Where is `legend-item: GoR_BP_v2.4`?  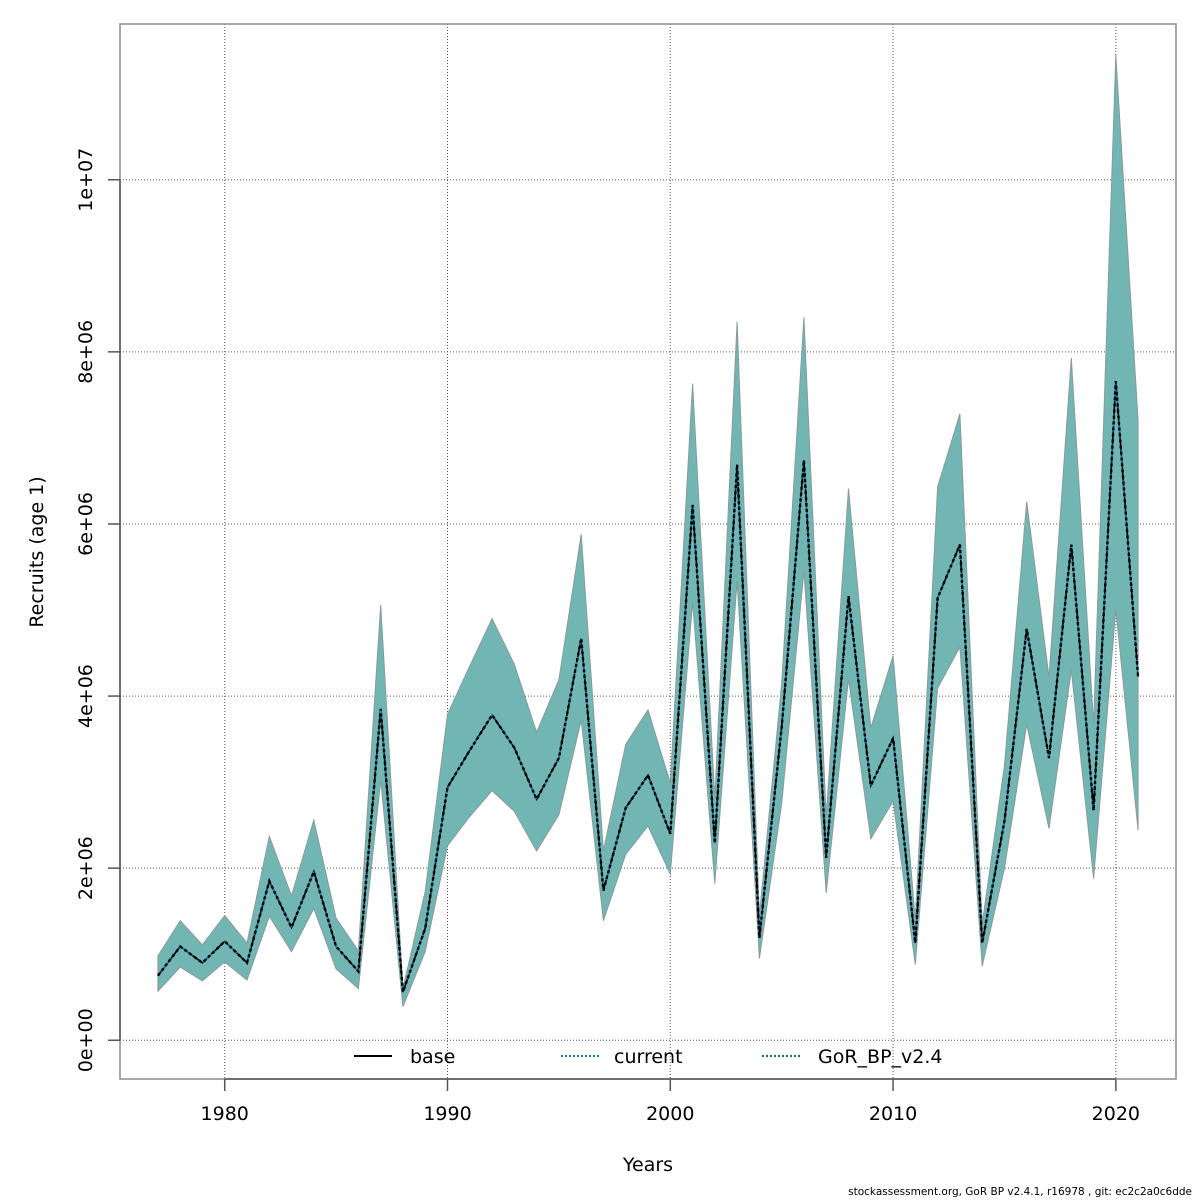 legend-item: GoR_BP_v2.4 is located at coordinates (852, 1057).